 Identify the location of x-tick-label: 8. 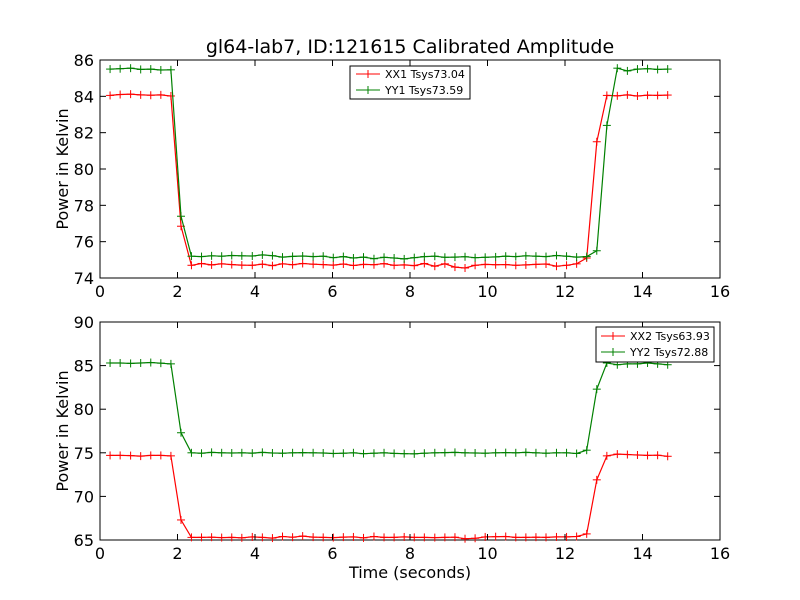
(410, 291).